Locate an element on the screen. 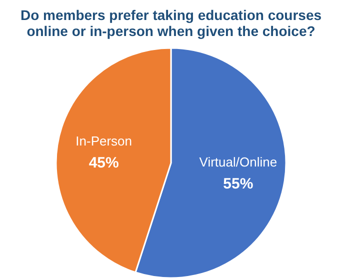 Image resolution: width=342 pixels, height=280 pixels. slice-label: In-Person is located at coordinates (104, 140).